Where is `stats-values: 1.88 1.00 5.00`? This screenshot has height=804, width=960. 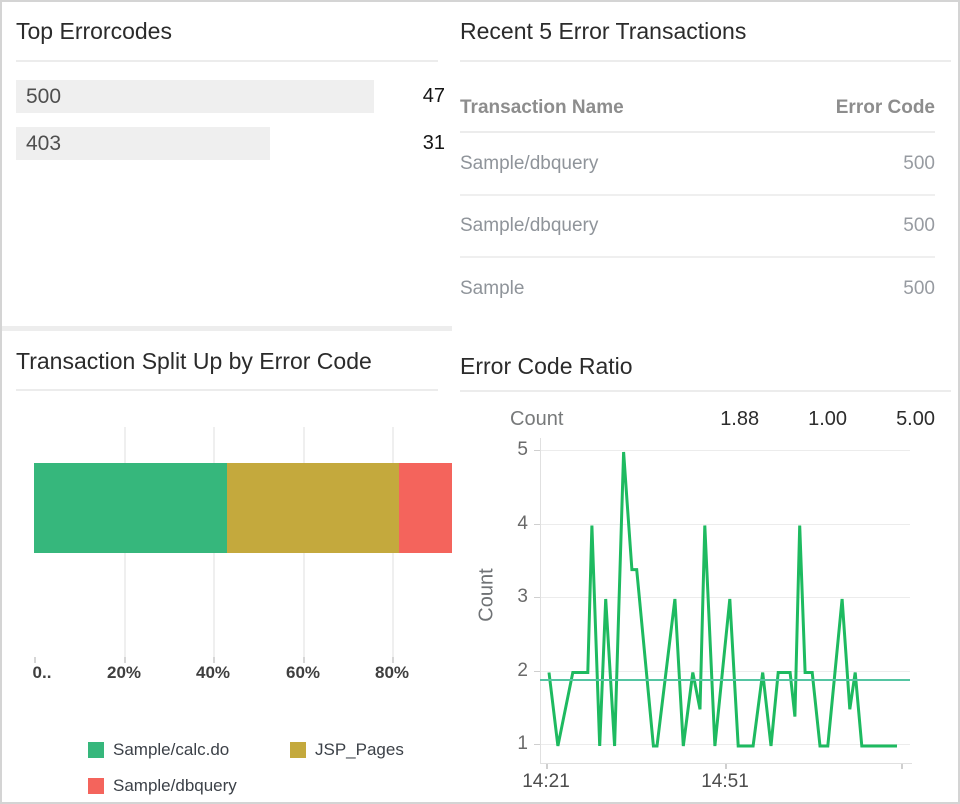 stats-values: 1.88 1.00 5.00 is located at coordinates (827, 419).